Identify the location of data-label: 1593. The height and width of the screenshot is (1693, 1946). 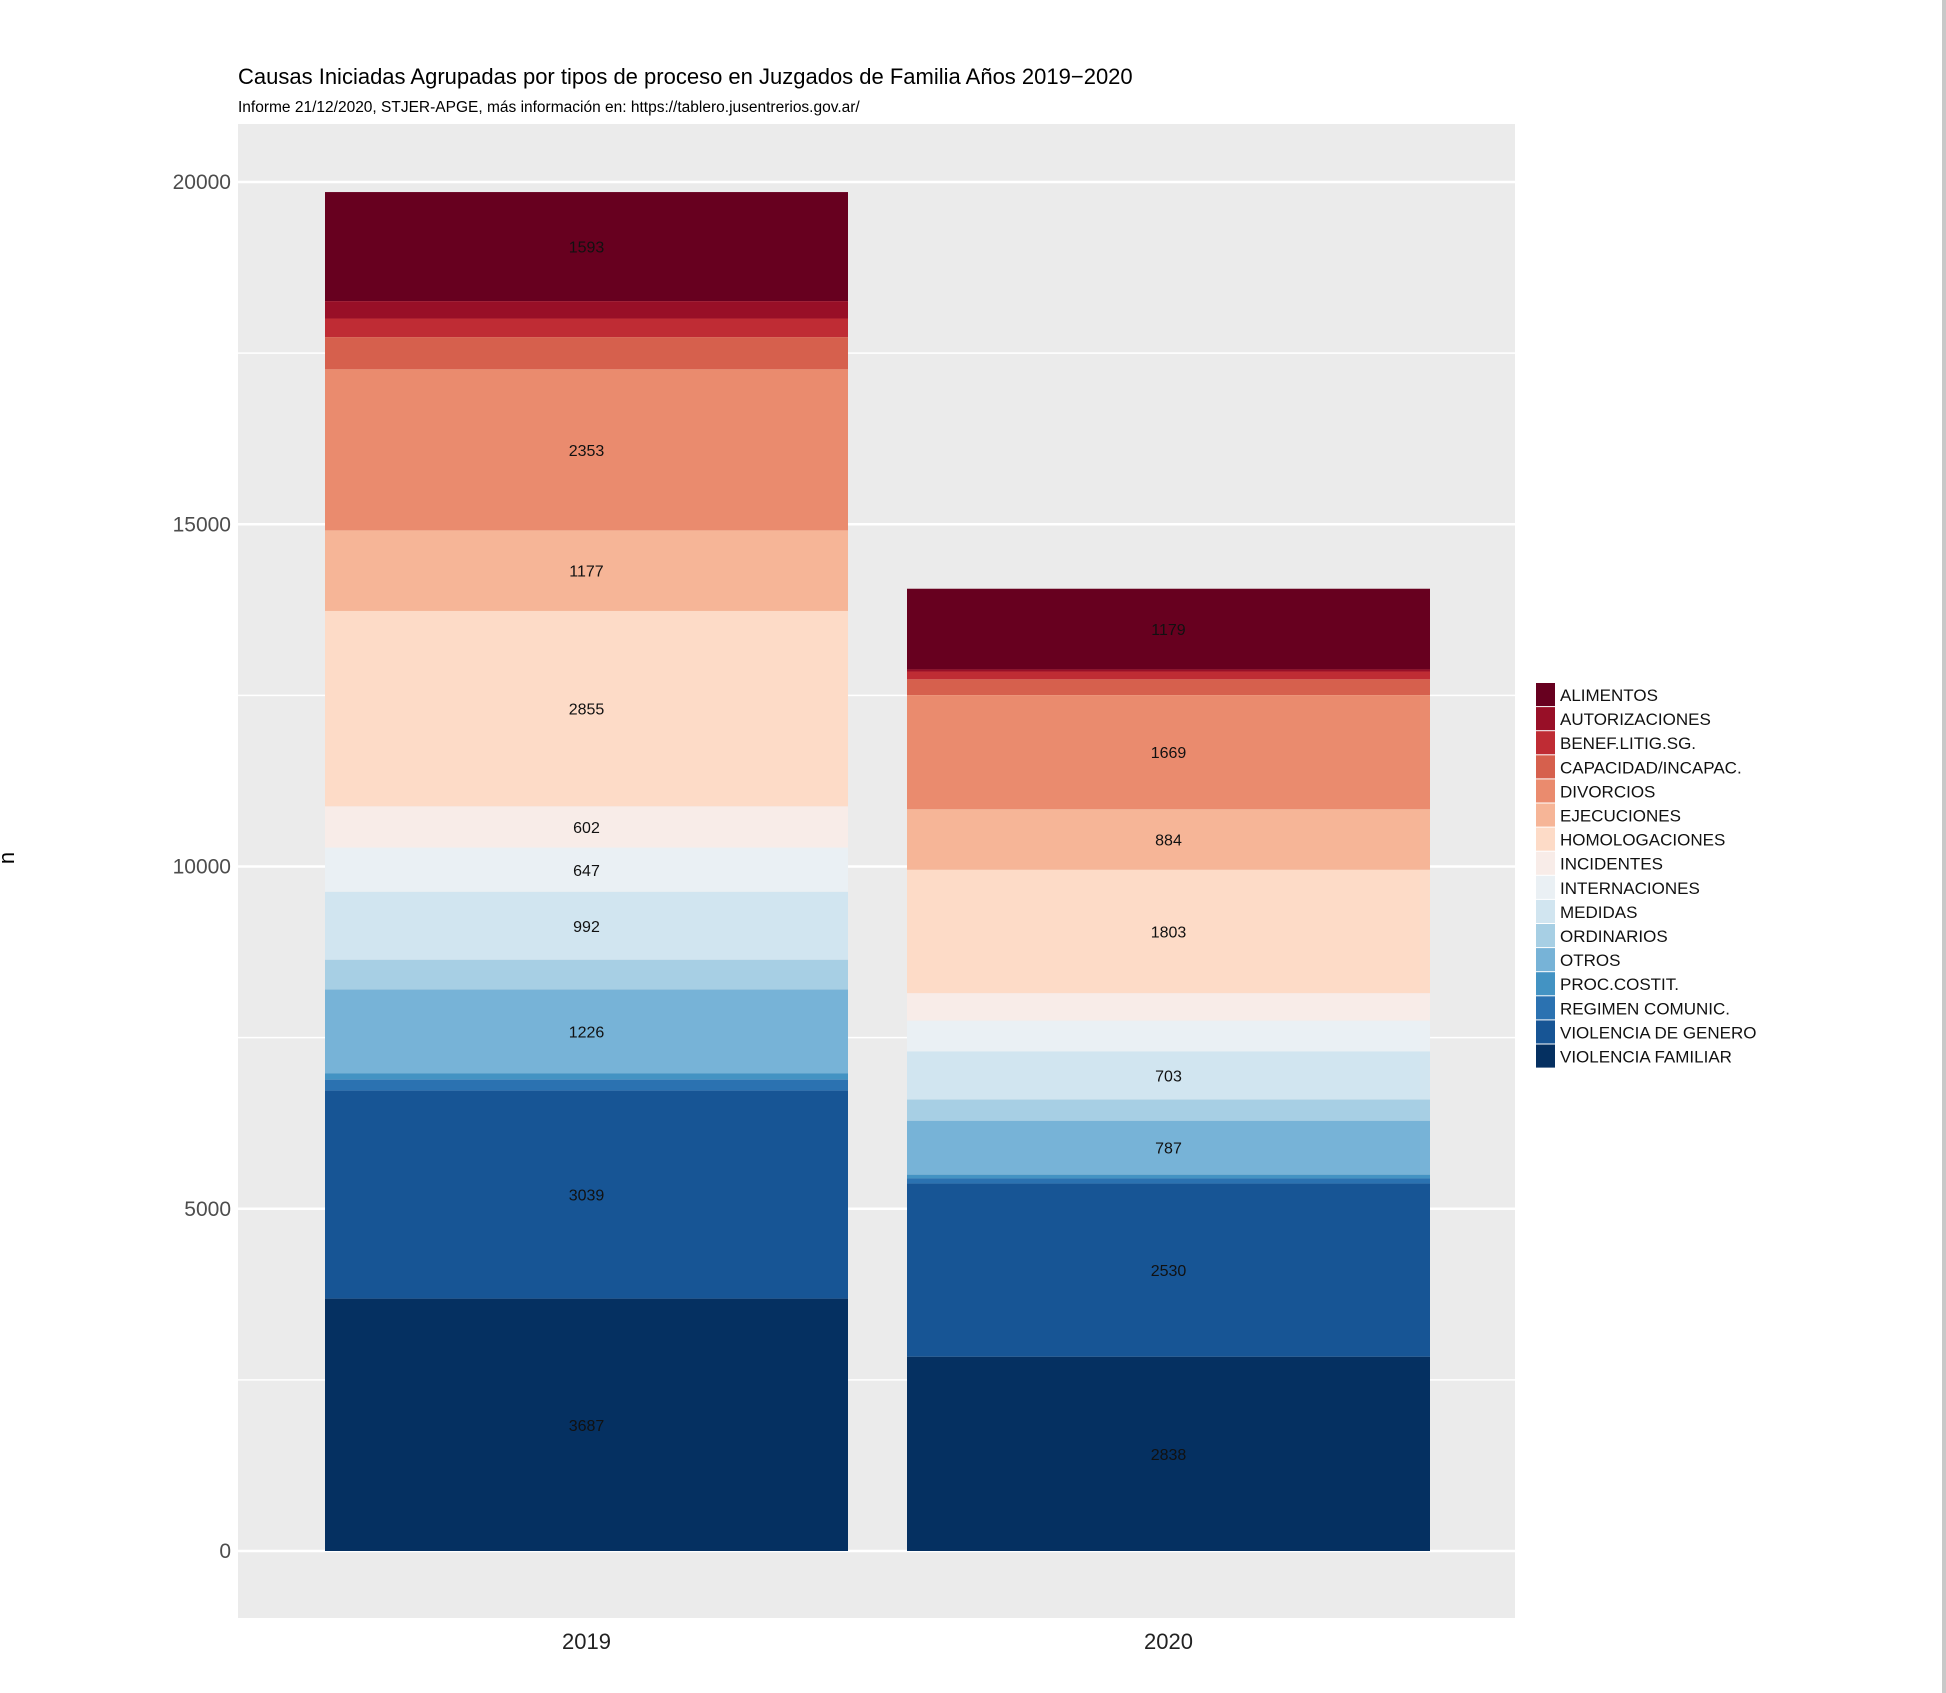
(587, 248).